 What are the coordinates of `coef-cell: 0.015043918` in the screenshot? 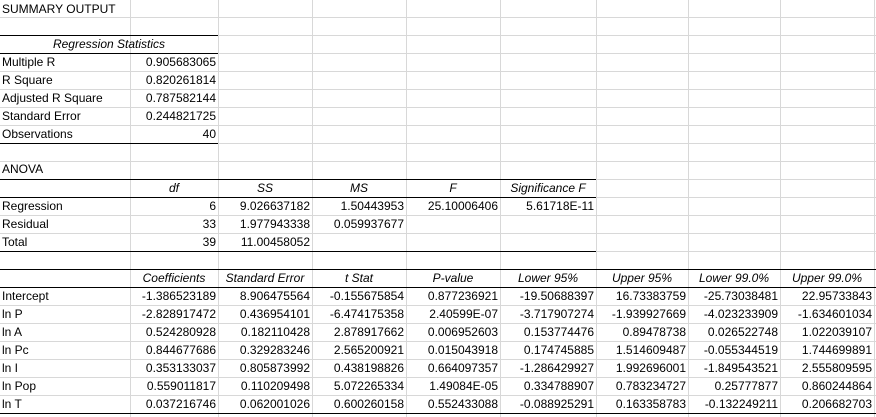 It's located at (462, 350).